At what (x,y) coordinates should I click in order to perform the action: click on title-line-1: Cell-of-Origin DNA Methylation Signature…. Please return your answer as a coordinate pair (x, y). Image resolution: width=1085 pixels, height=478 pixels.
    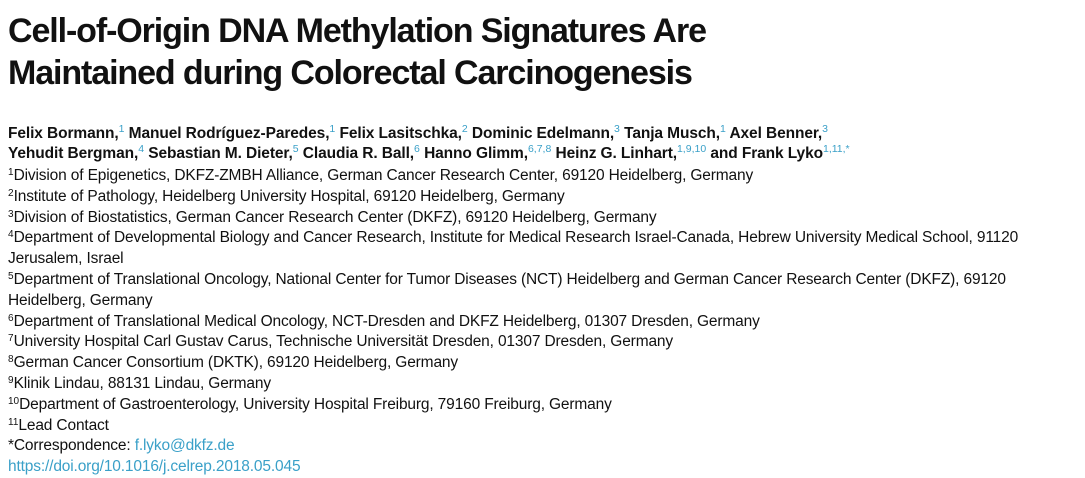
    Looking at the image, I should click on (357, 31).